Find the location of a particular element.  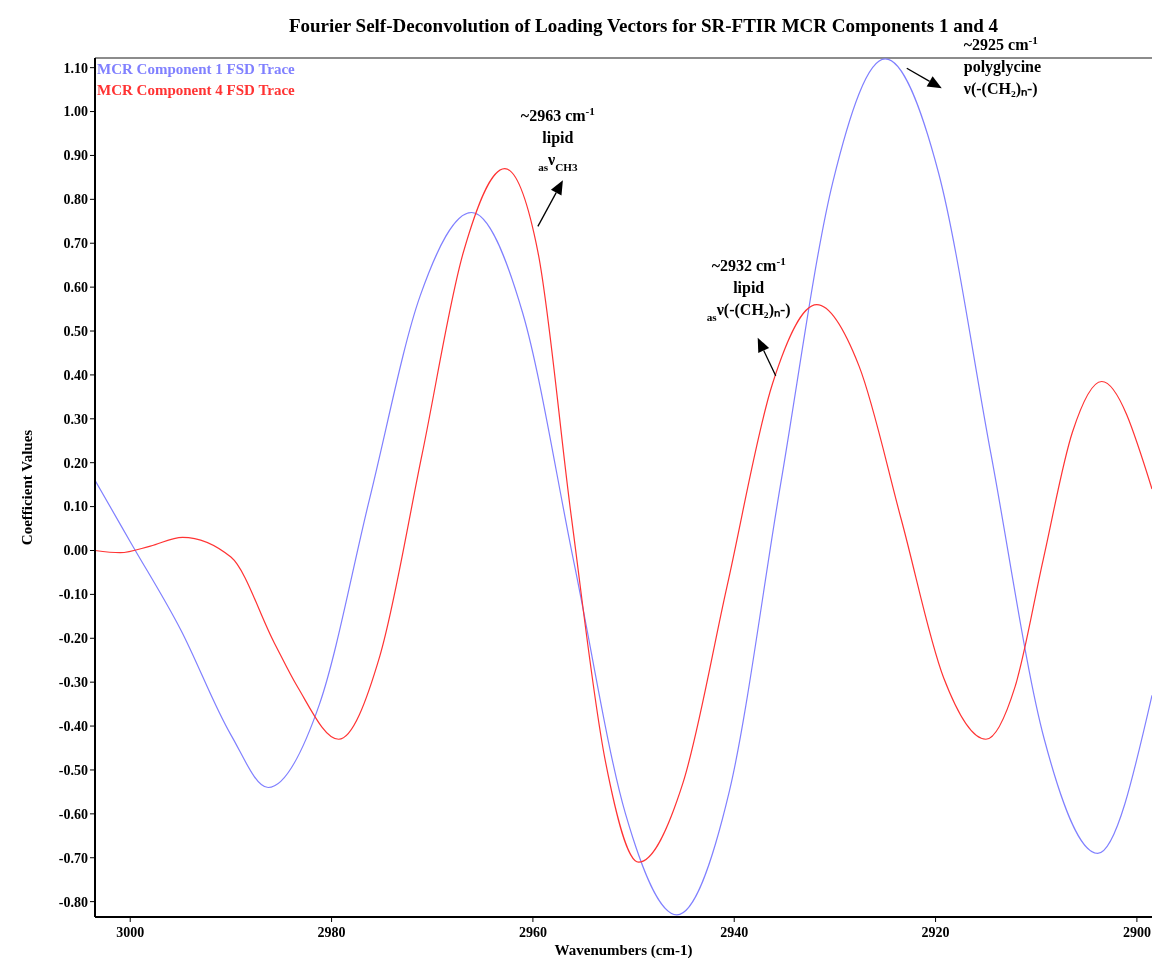

y-tick-label: 1.00 is located at coordinates (75, 112).